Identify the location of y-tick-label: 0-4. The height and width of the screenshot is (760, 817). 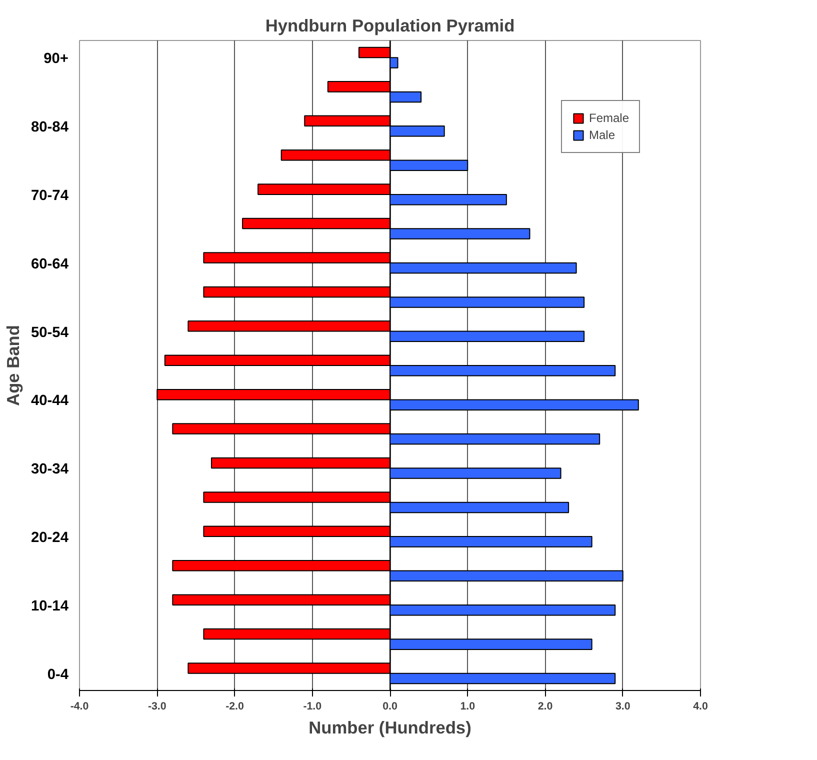
(58, 674).